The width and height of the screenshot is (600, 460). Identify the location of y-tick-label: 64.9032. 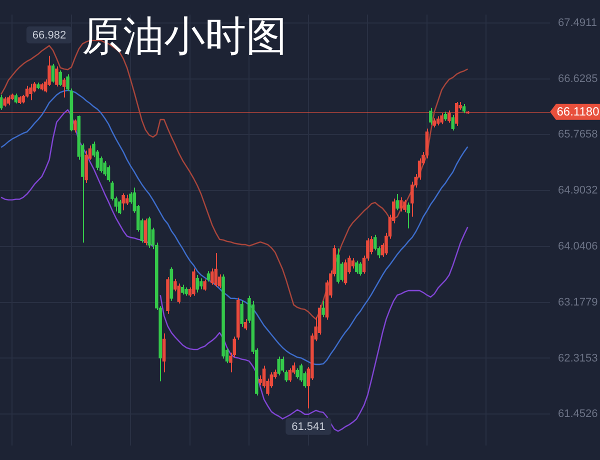
(578, 190).